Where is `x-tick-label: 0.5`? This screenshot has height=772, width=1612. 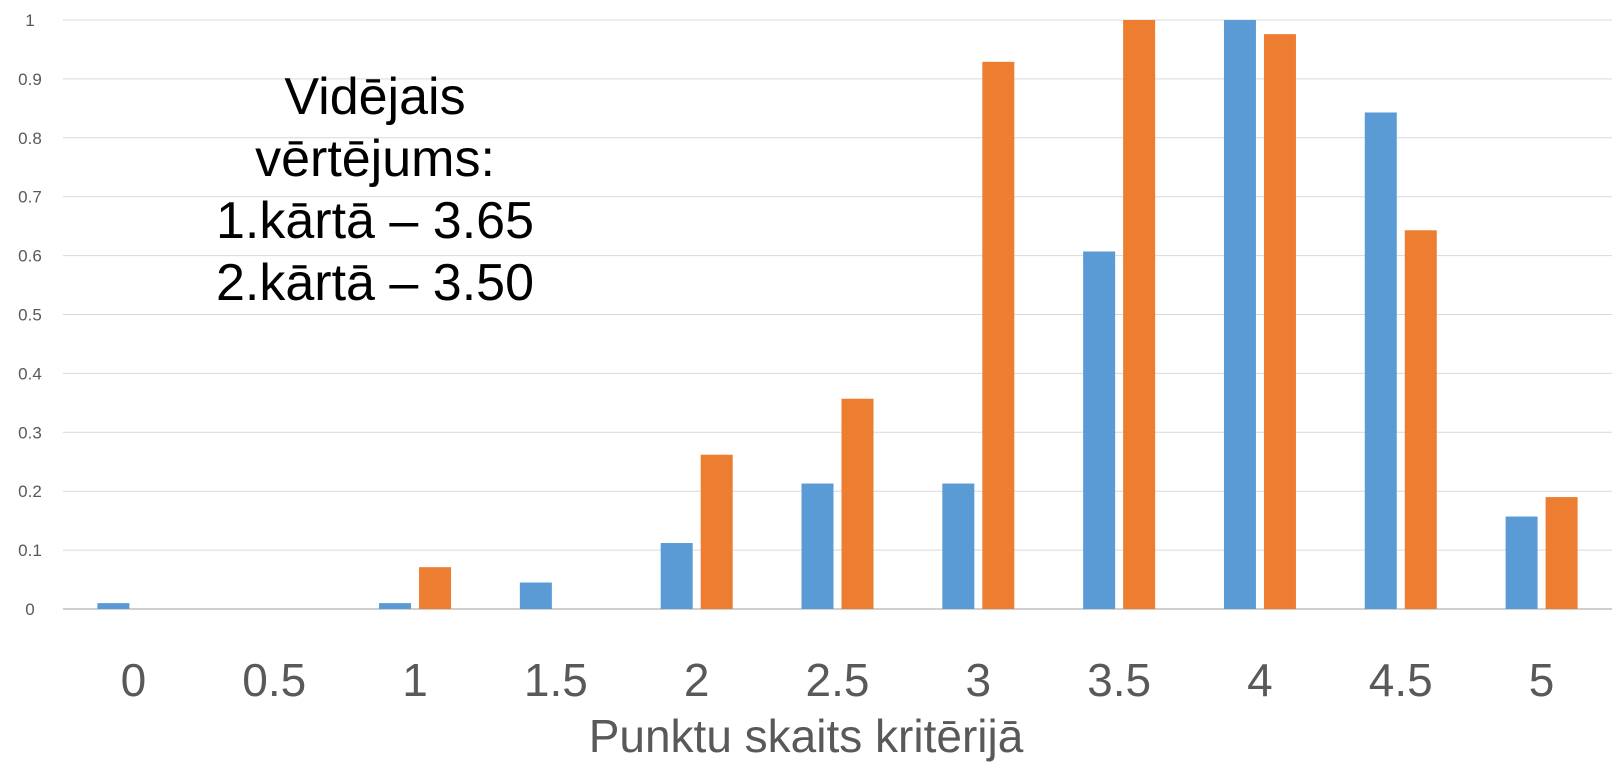 x-tick-label: 0.5 is located at coordinates (274, 680).